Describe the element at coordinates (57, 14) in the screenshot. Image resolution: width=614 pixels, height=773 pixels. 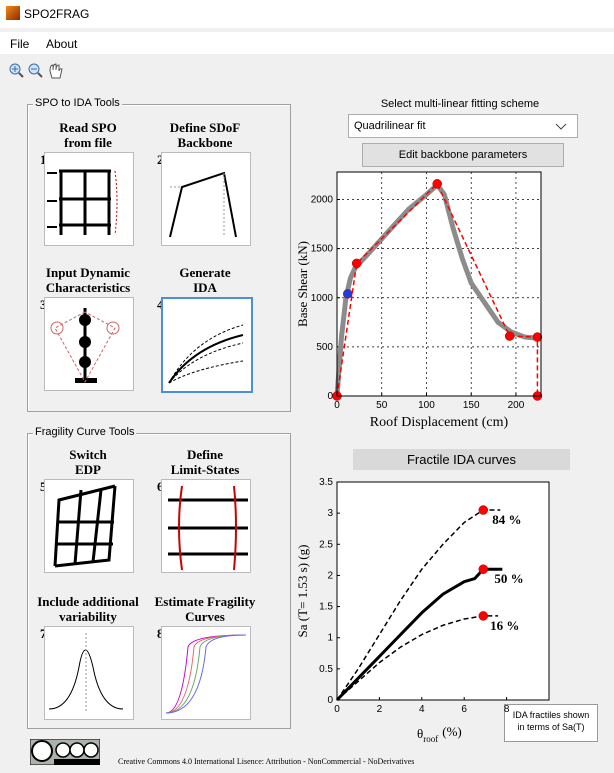
I see `window-title: SPO2FRAG` at that location.